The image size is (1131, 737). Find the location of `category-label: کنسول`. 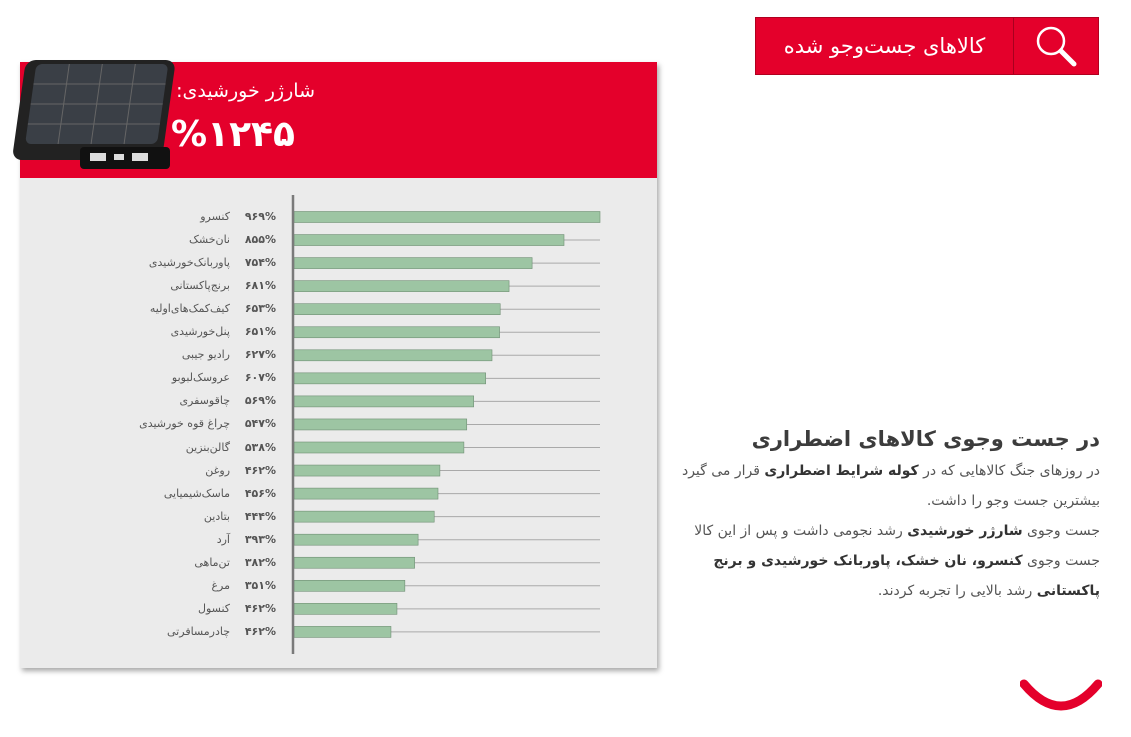

category-label: کنسول is located at coordinates (213, 608).